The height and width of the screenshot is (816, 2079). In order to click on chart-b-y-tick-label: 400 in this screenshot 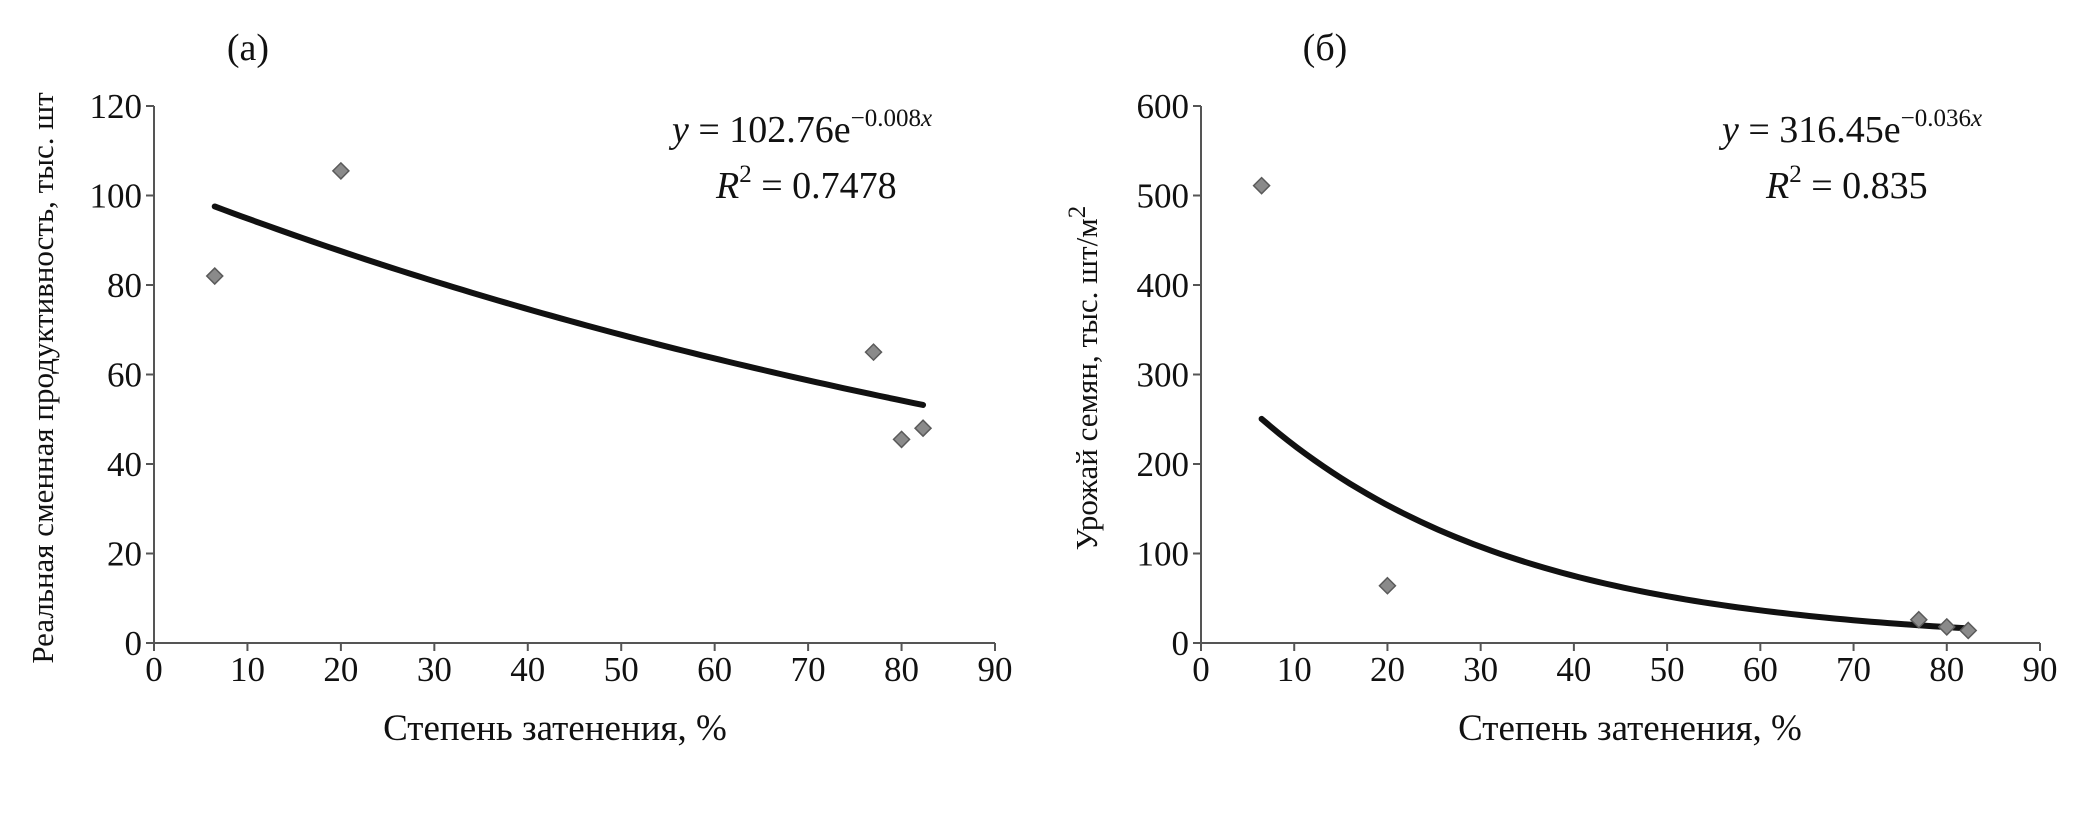, I will do `click(1163, 285)`.